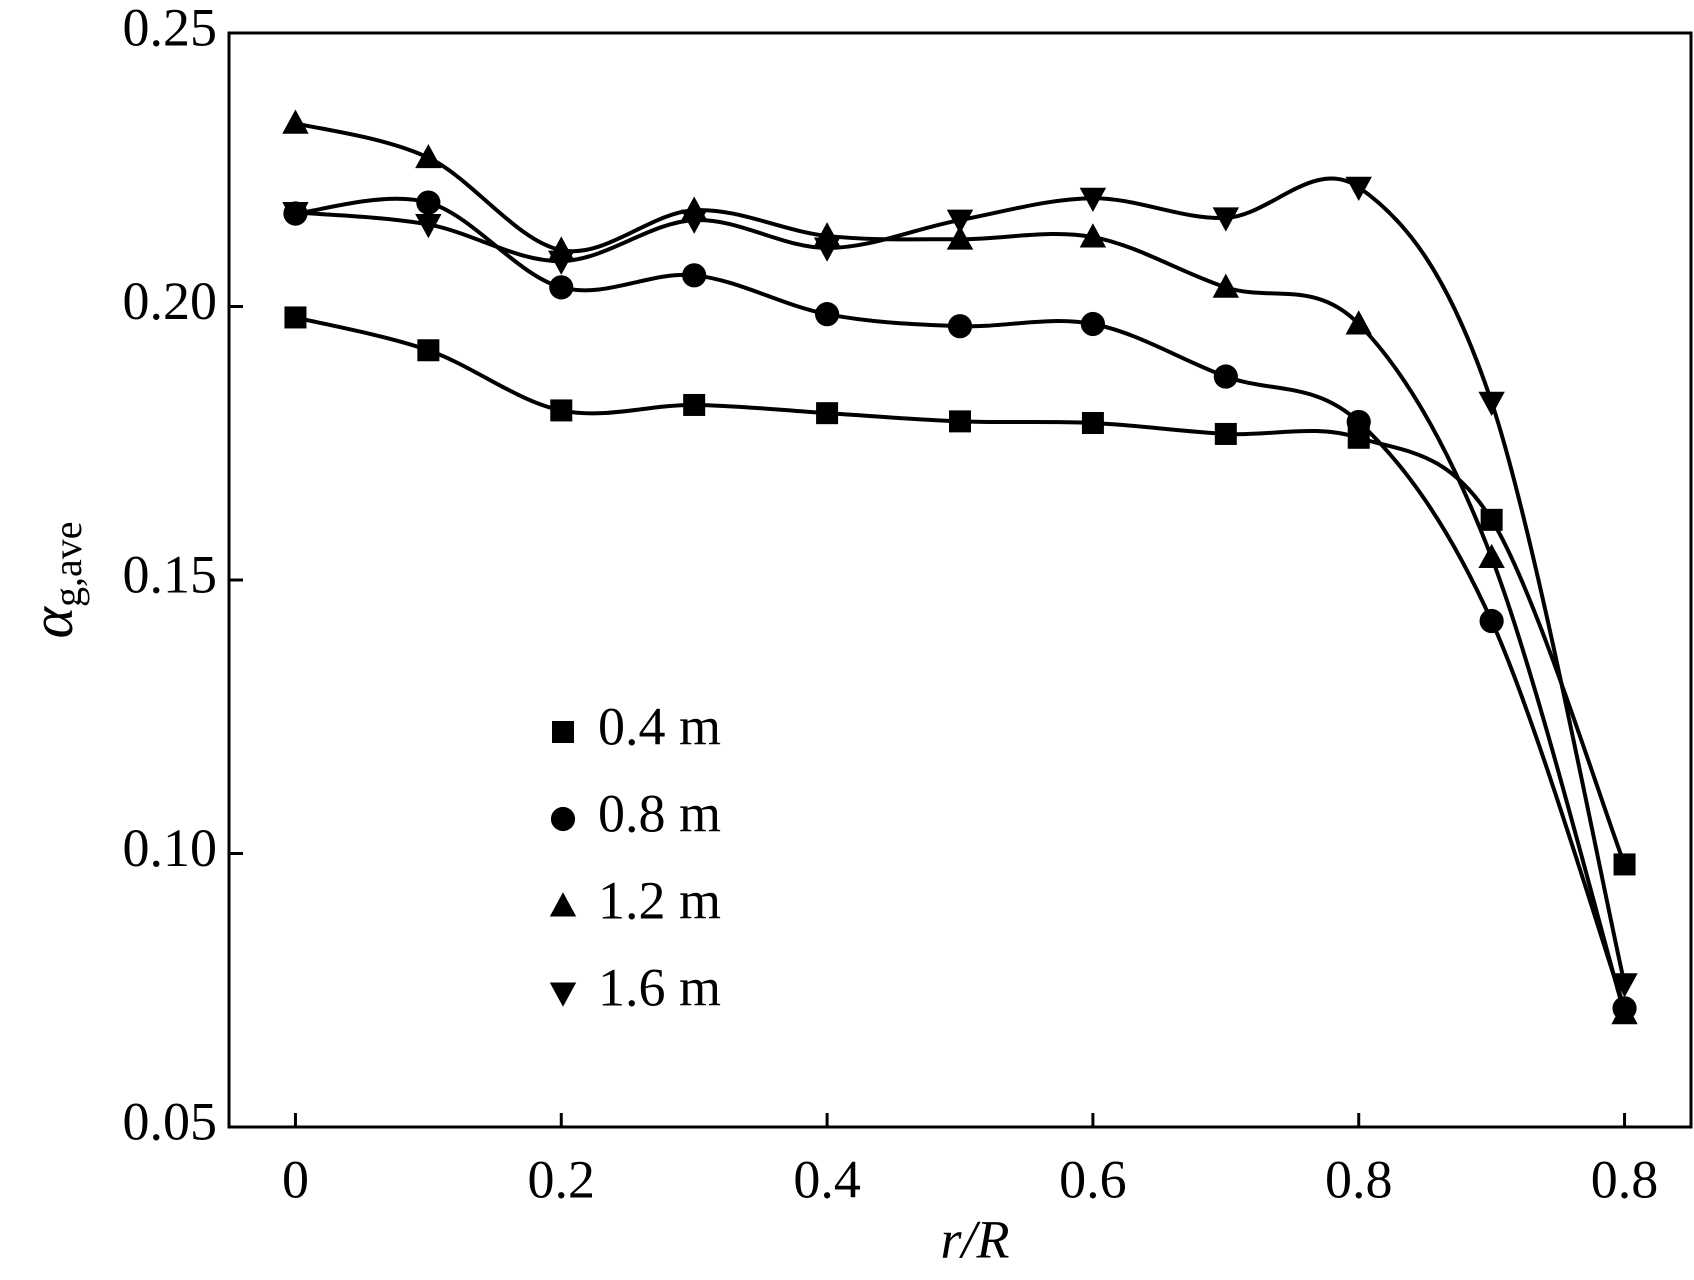 The image size is (1694, 1280). What do you see at coordinates (170, 848) in the screenshot?
I see `y-tick-label: 0.10` at bounding box center [170, 848].